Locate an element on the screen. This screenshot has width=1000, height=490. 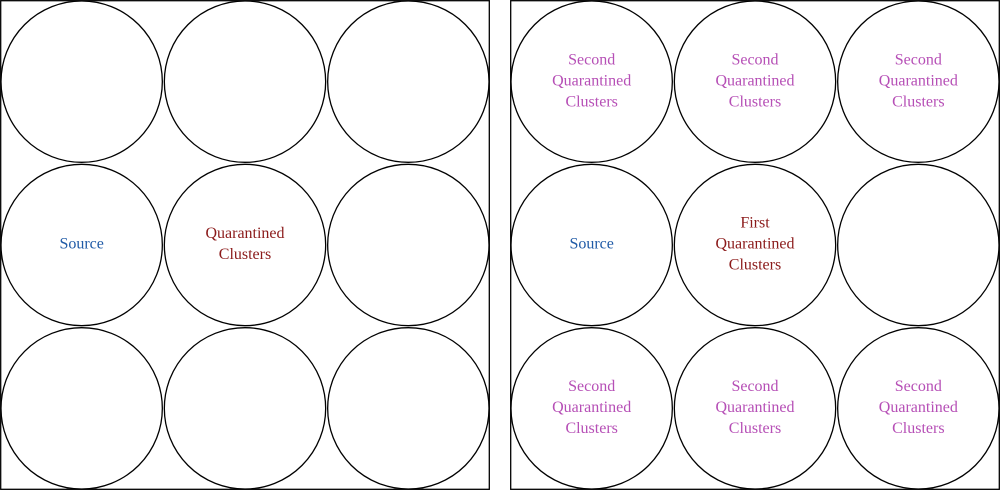
cluster-cell: First Quarantined Clusters is located at coordinates (755, 245).